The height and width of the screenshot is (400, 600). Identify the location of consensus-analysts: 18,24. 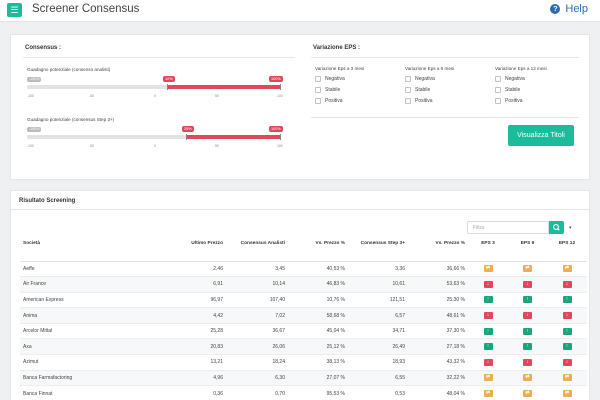
(257, 362).